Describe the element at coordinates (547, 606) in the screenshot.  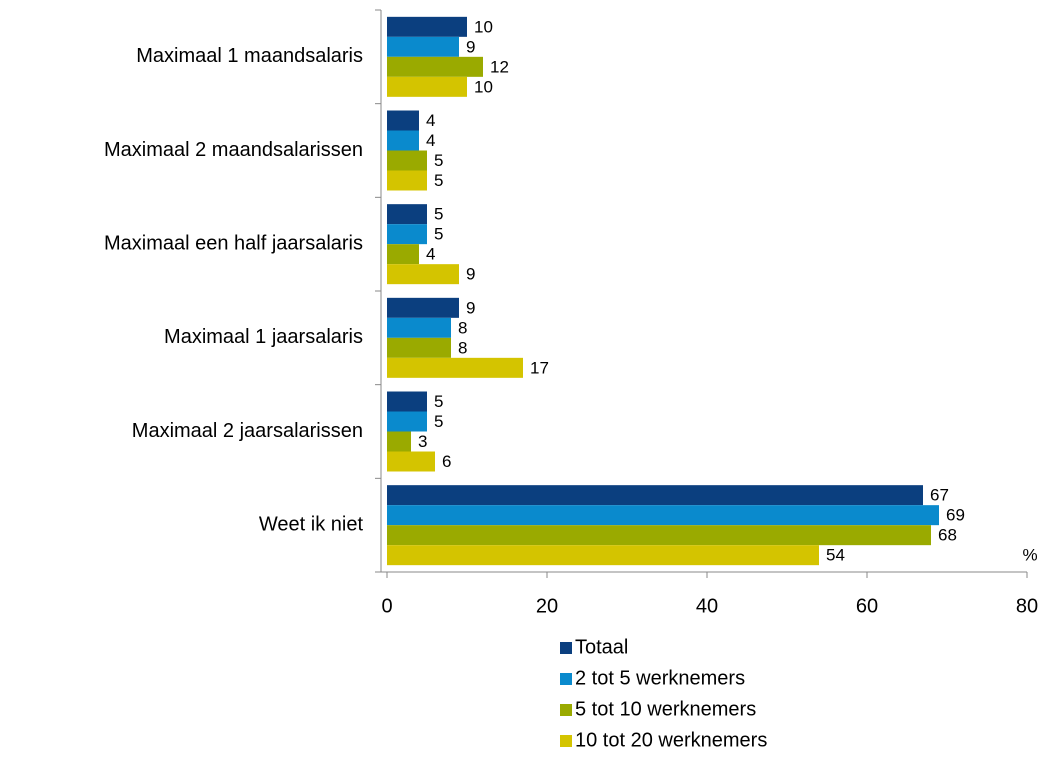
I see `x-tick-label: 20` at that location.